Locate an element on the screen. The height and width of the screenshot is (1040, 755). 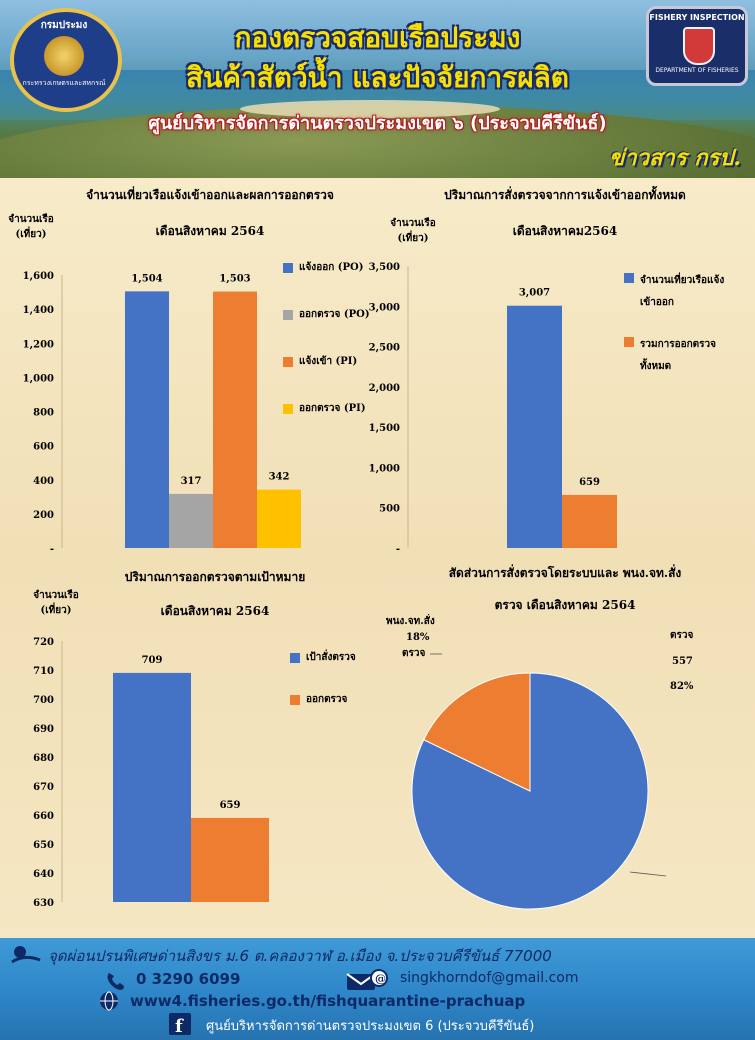
legend-label: ออกตรวจ (PO) is located at coordinates (334, 314).